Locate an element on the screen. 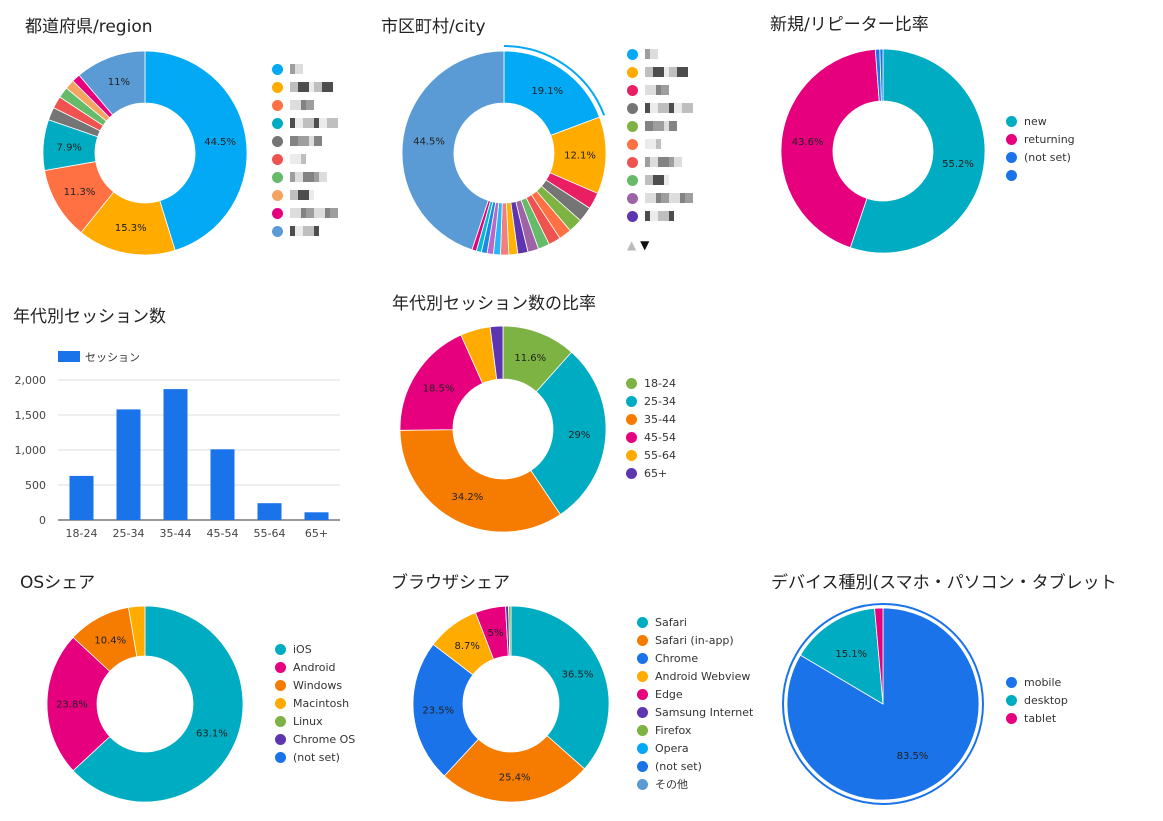 The width and height of the screenshot is (1163, 821). legend-item: Safari is located at coordinates (695, 622).